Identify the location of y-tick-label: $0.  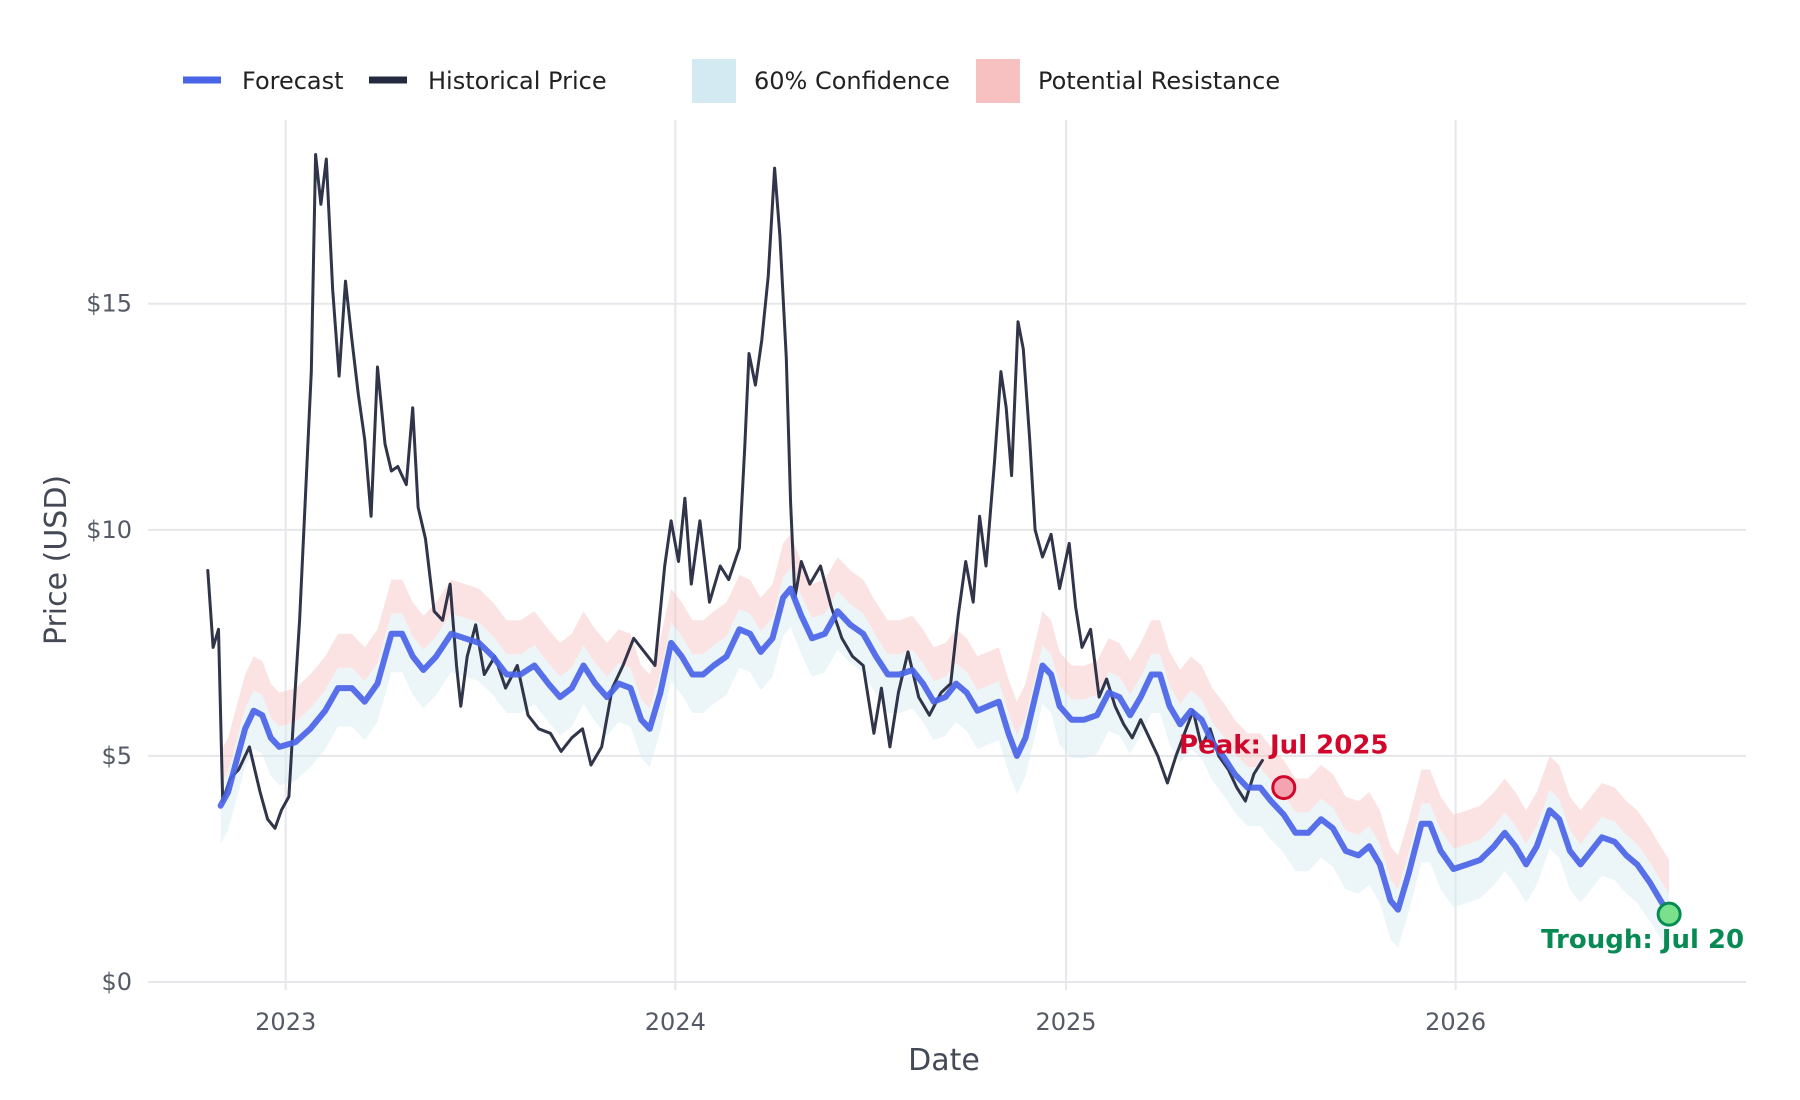
(116, 982).